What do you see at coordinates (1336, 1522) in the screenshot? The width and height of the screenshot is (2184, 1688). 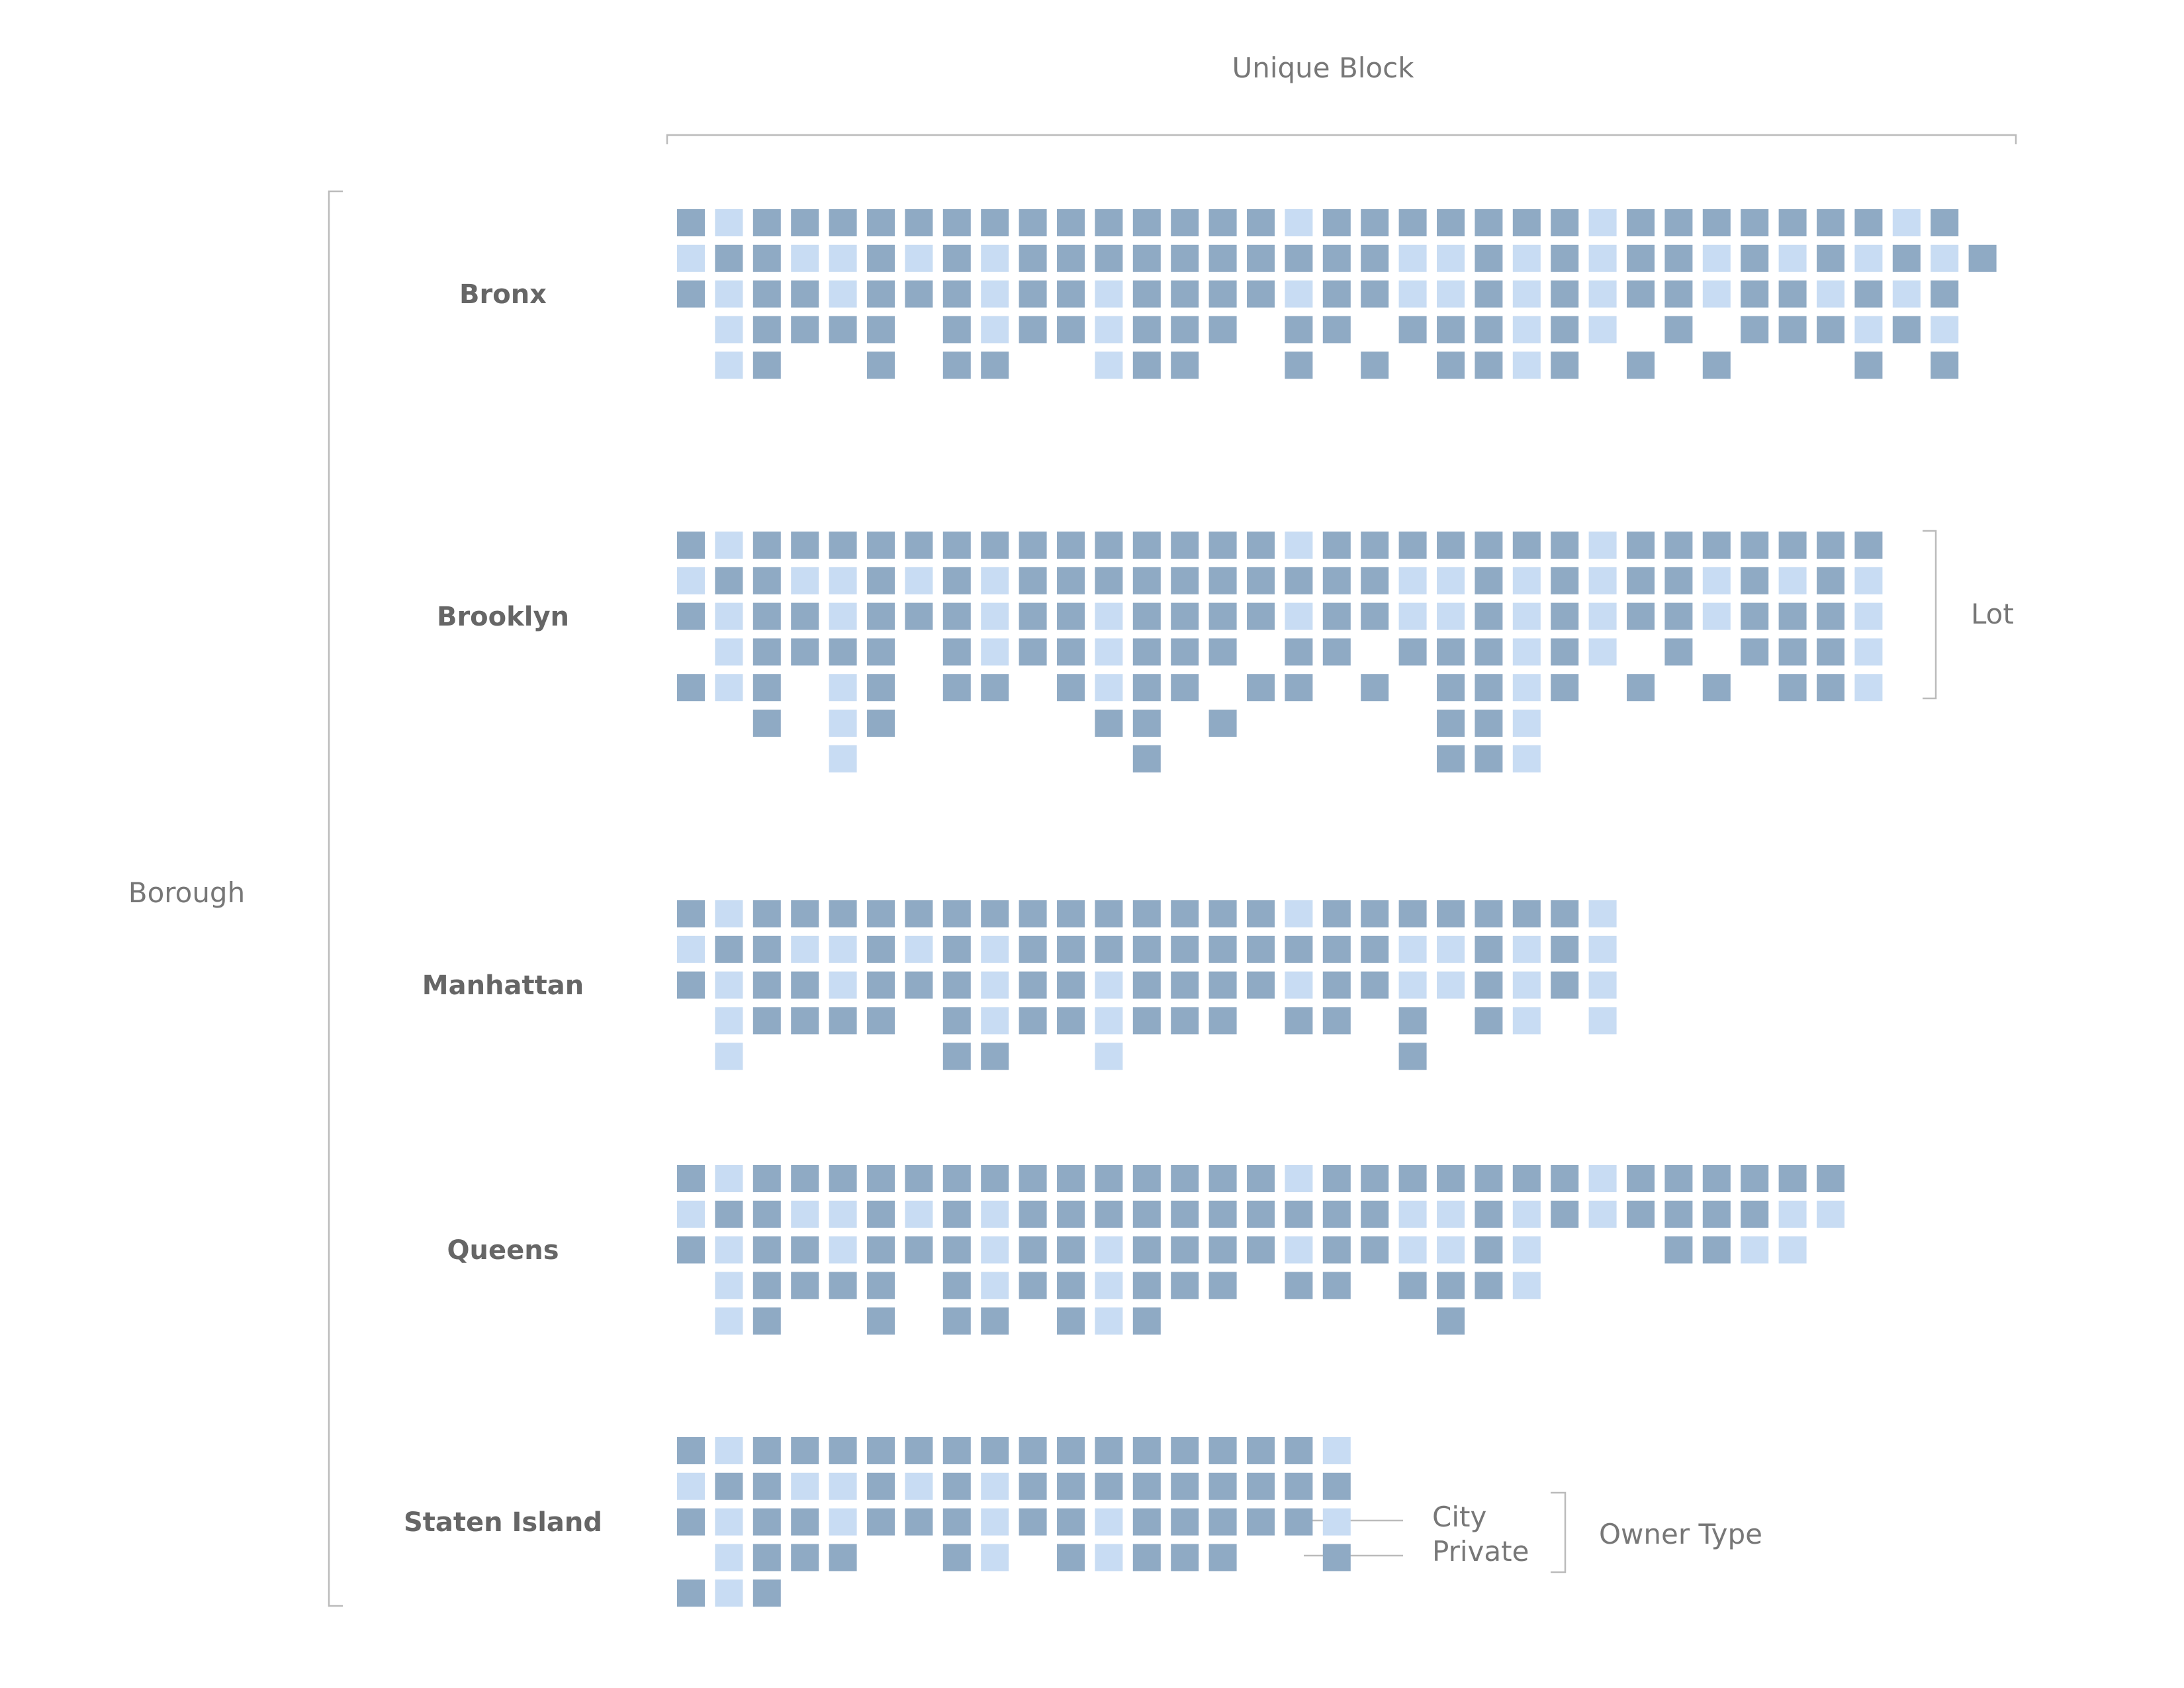 I see `lot-cell-staten-island-city` at bounding box center [1336, 1522].